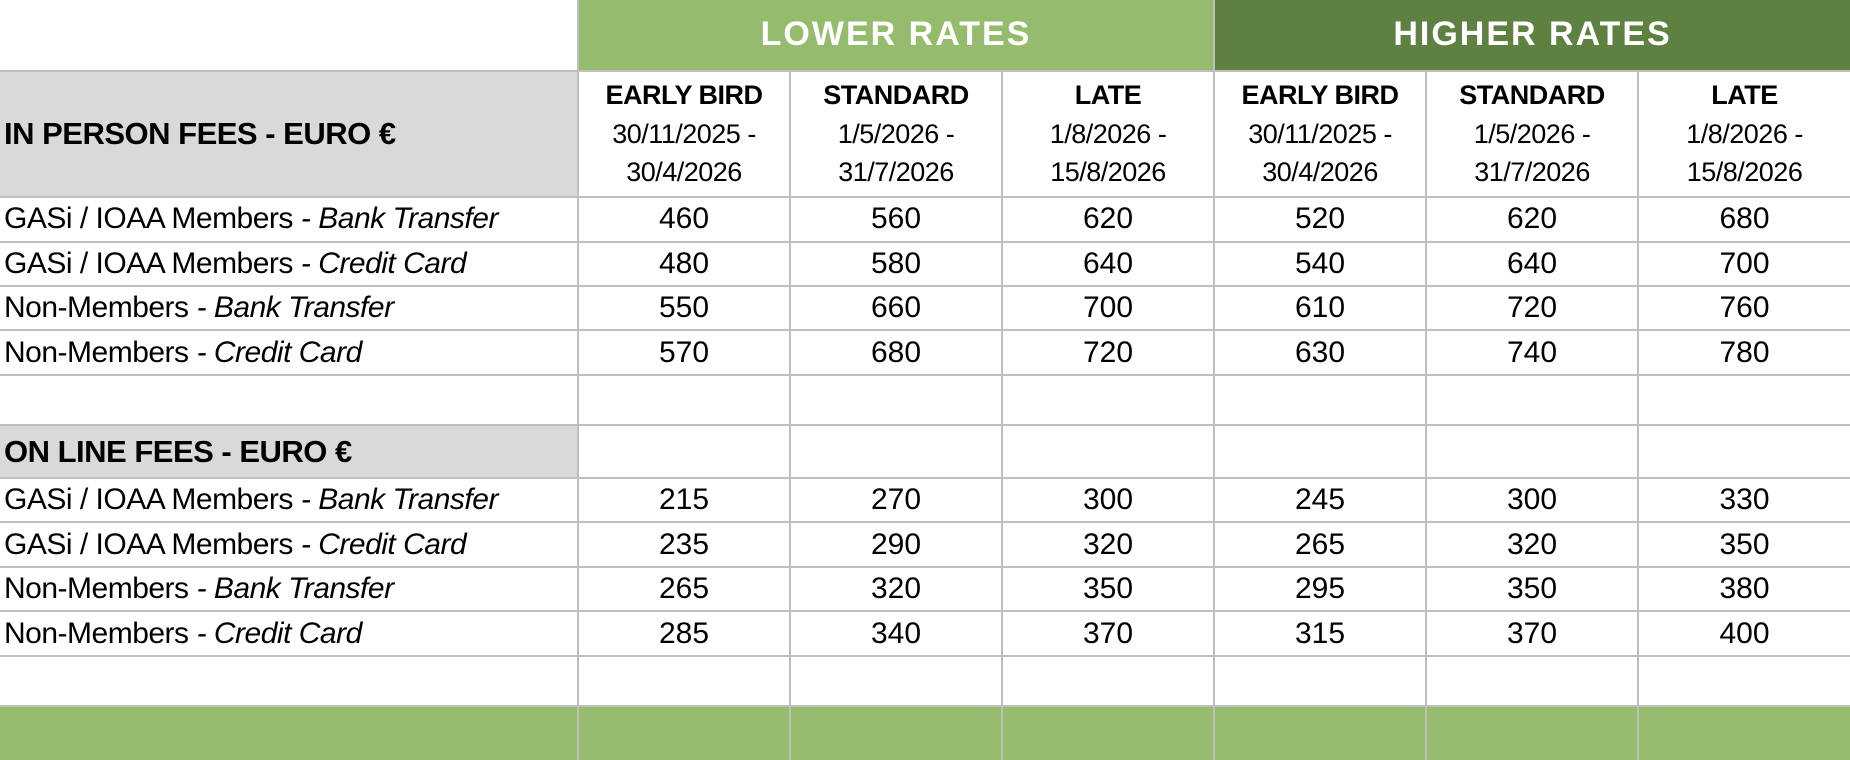  I want to click on column-header-higher-early-bird: EARLY BIRD 30/11/2025 - 30/4/2026, so click(1320, 134).